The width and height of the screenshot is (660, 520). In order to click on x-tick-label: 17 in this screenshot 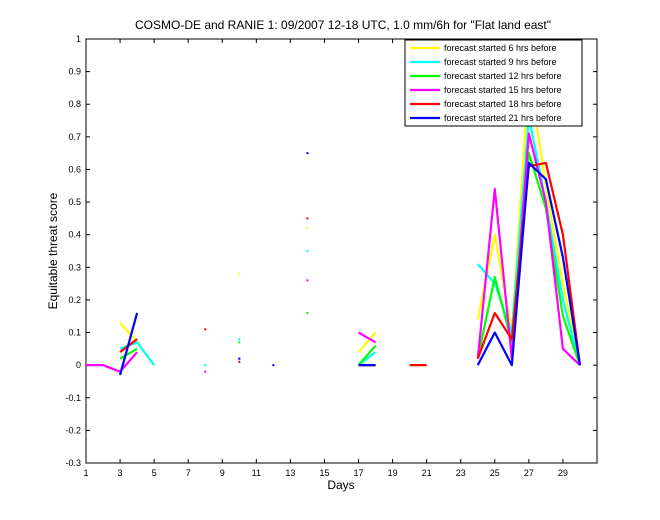, I will do `click(359, 473)`.